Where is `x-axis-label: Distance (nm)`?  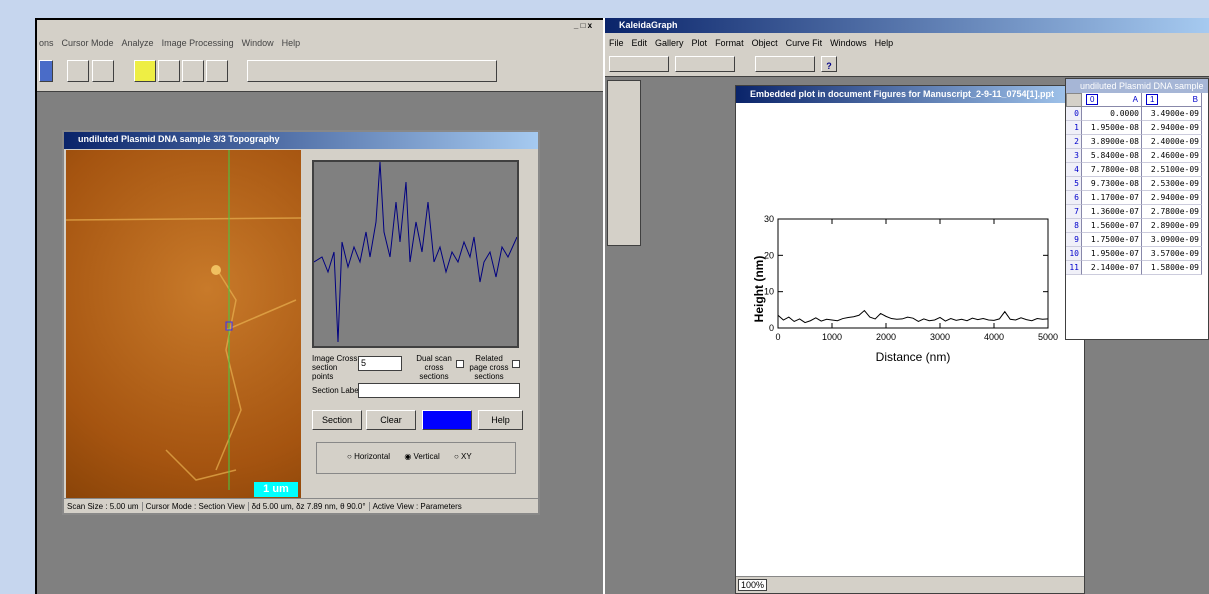 x-axis-label: Distance (nm) is located at coordinates (913, 357).